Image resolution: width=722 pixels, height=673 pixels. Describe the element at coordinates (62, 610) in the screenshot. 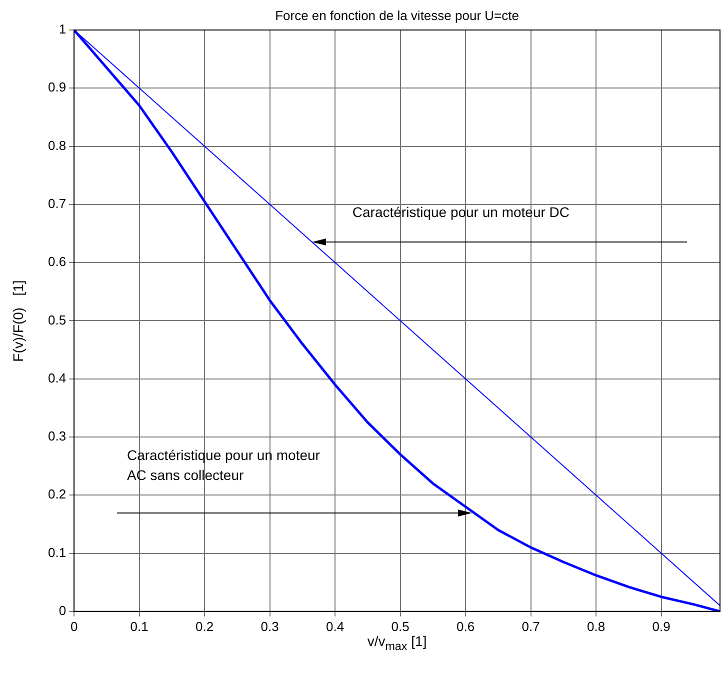

I see `y-tick-label: 0` at that location.